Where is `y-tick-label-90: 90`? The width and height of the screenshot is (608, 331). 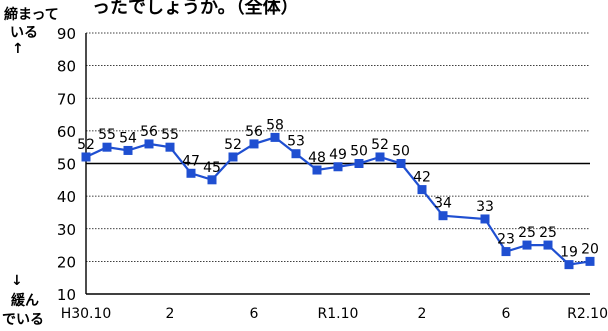
y-tick-label-90: 90 is located at coordinates (66, 34).